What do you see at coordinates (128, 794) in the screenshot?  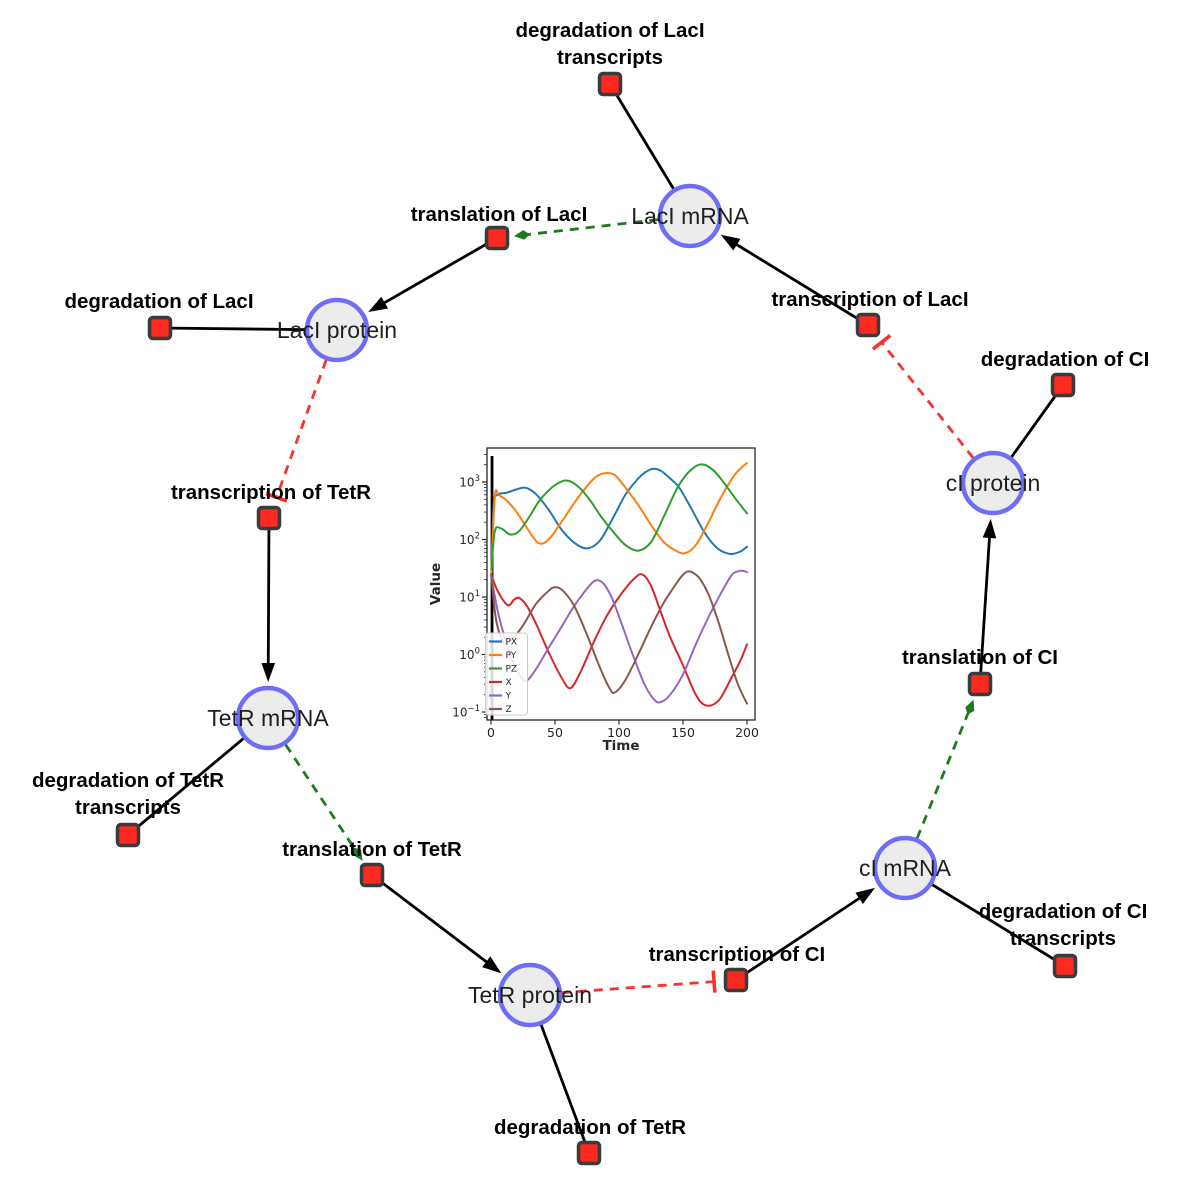 I see `reaction-label-deg-tetr-transcripts: degradation of TetR transcripts` at bounding box center [128, 794].